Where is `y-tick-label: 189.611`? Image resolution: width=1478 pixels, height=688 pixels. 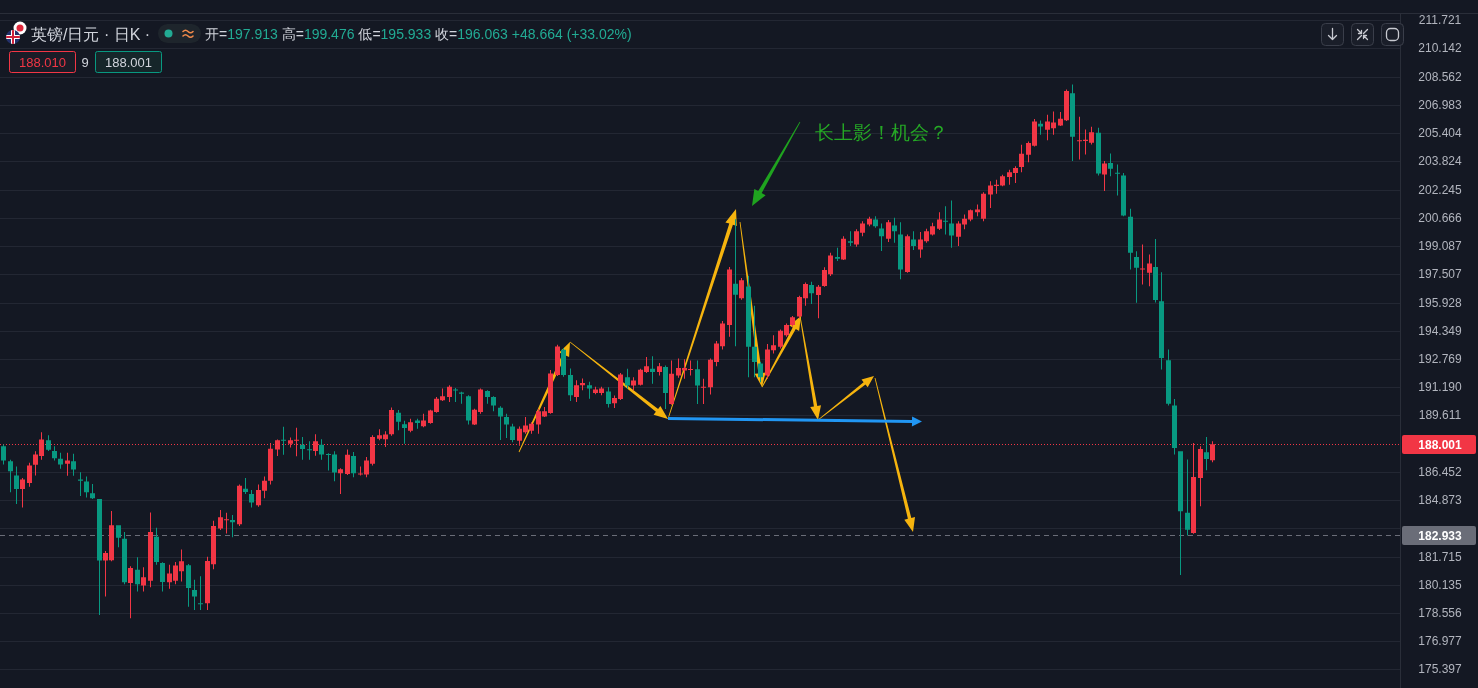
y-tick-label: 189.611 is located at coordinates (1440, 415).